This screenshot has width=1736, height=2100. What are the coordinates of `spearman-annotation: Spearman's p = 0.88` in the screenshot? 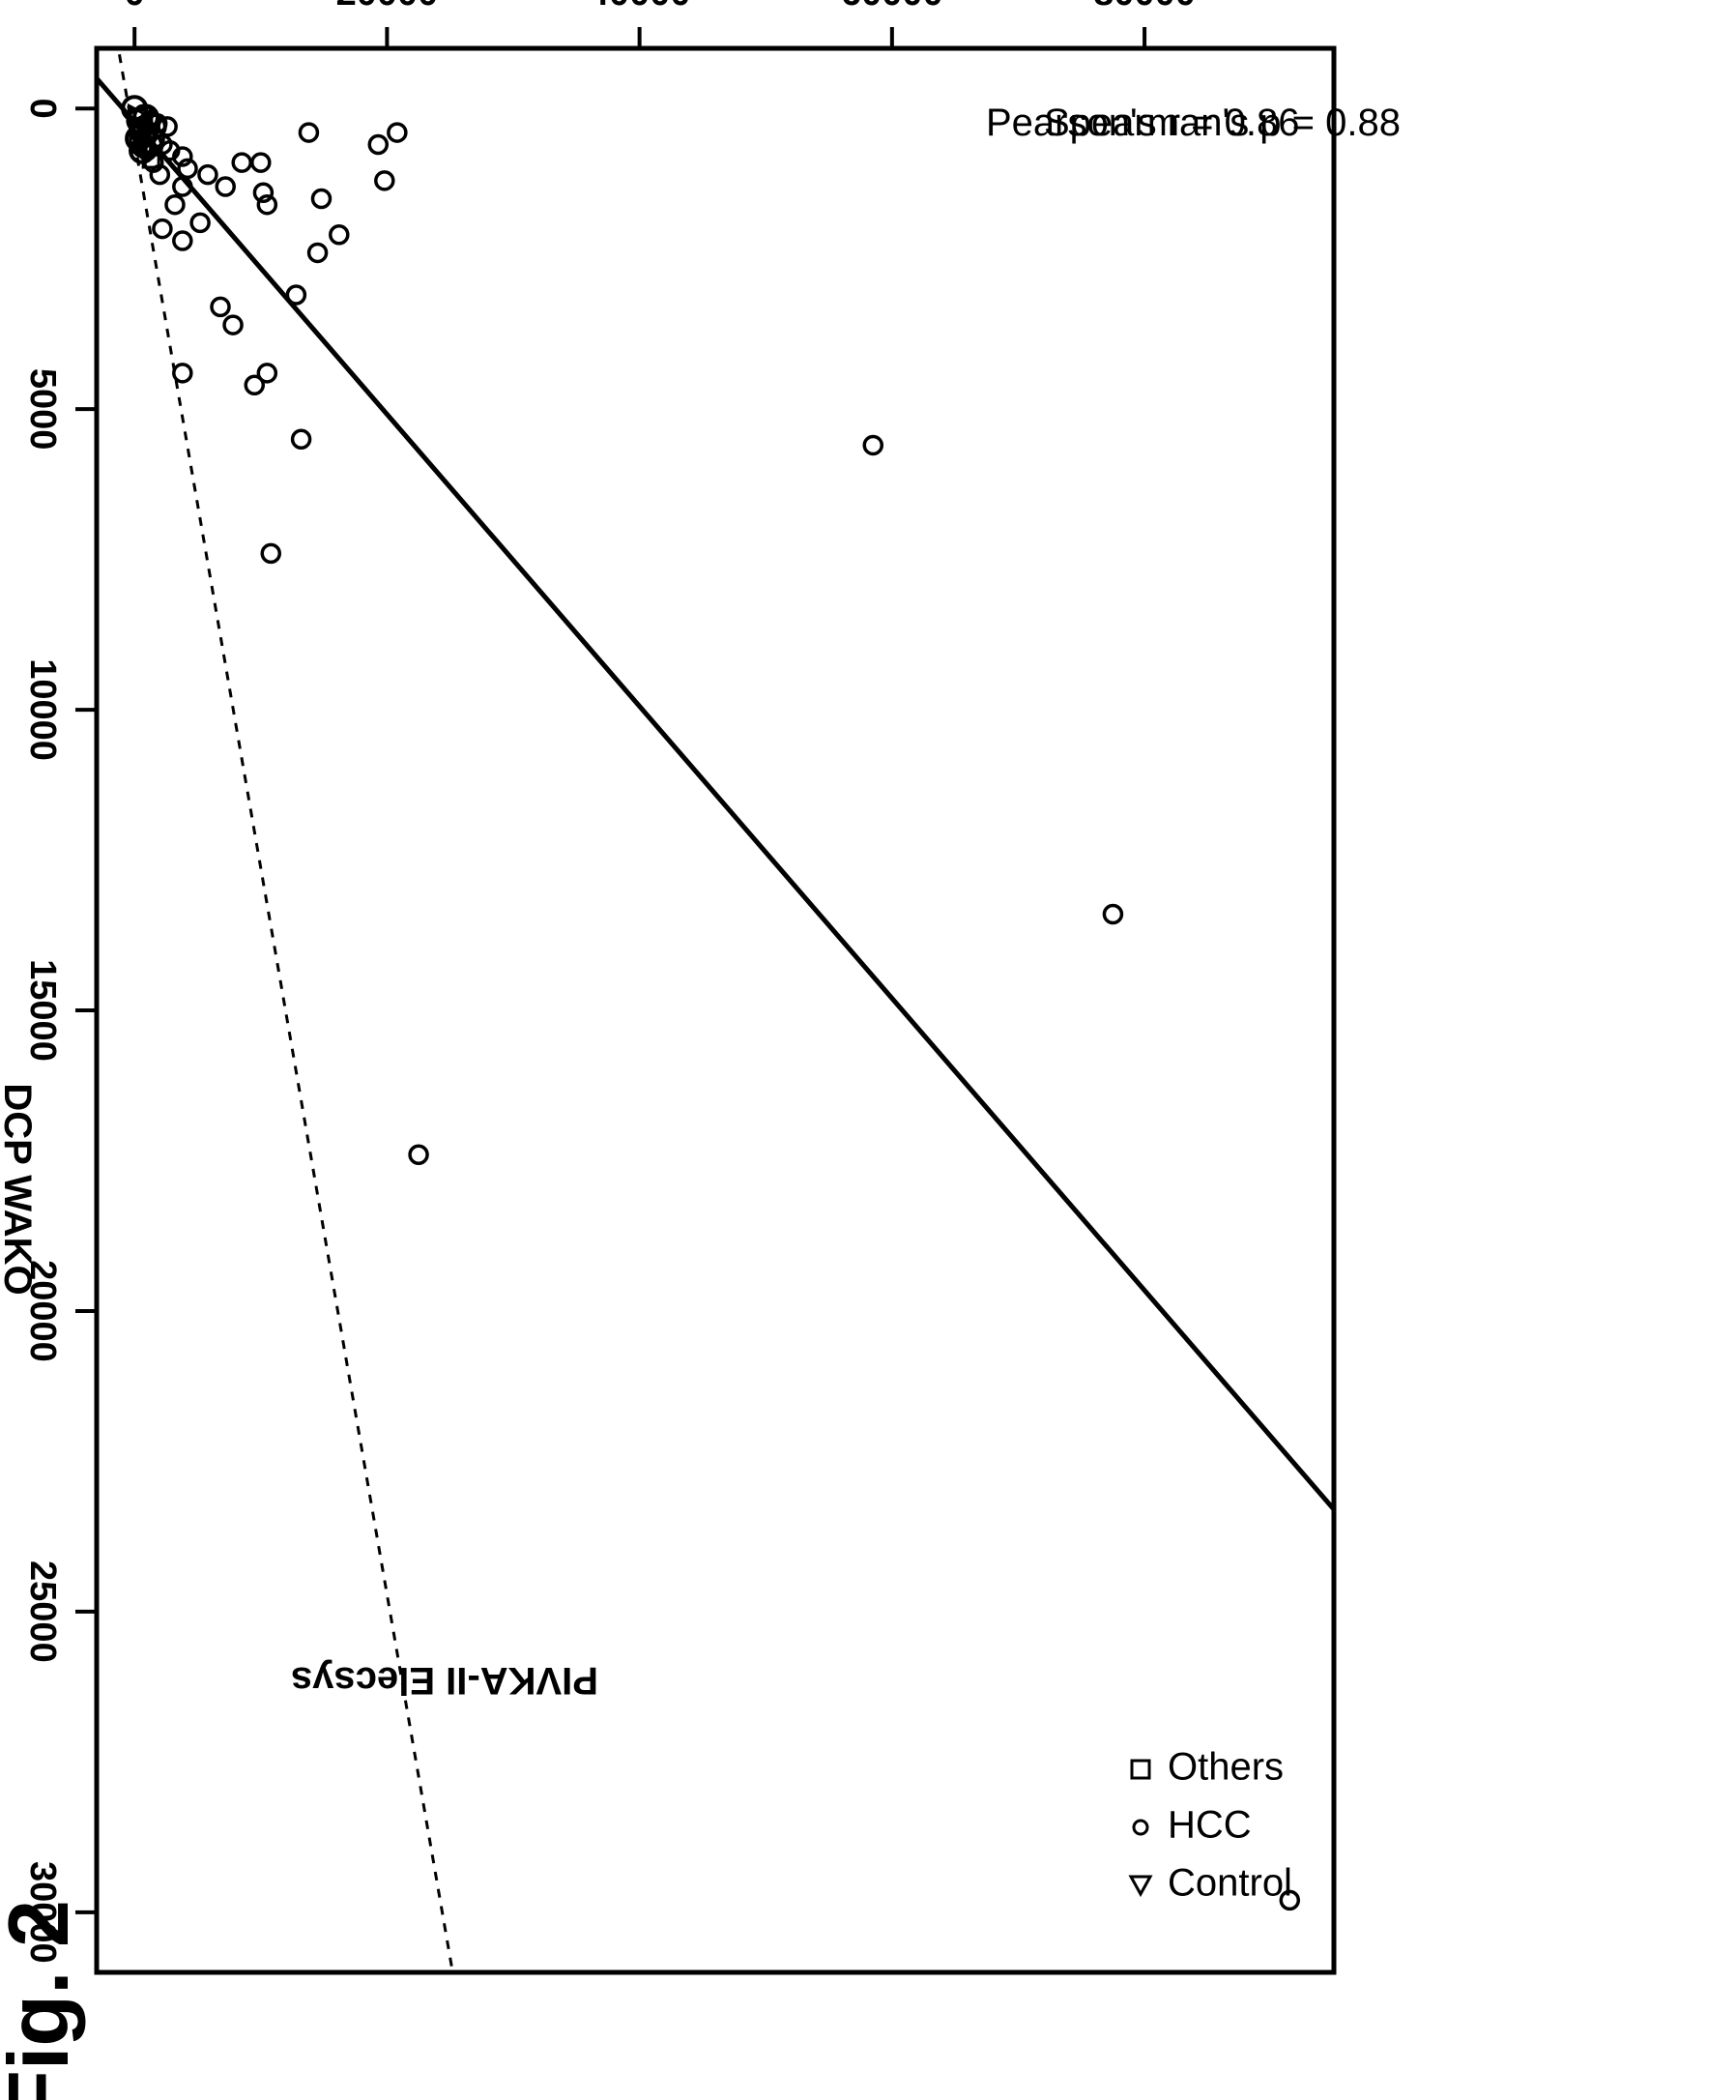 It's located at (1222, 123).